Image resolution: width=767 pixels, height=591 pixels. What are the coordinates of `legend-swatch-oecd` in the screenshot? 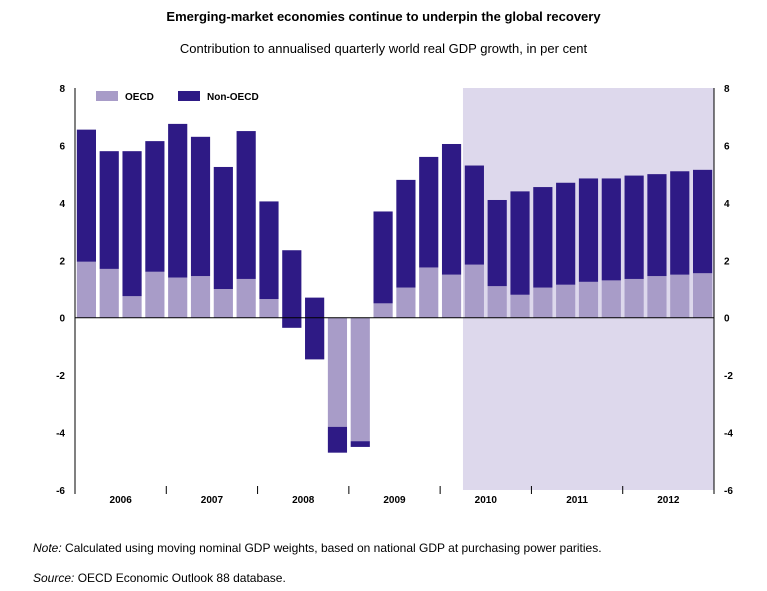 It's located at (107, 96).